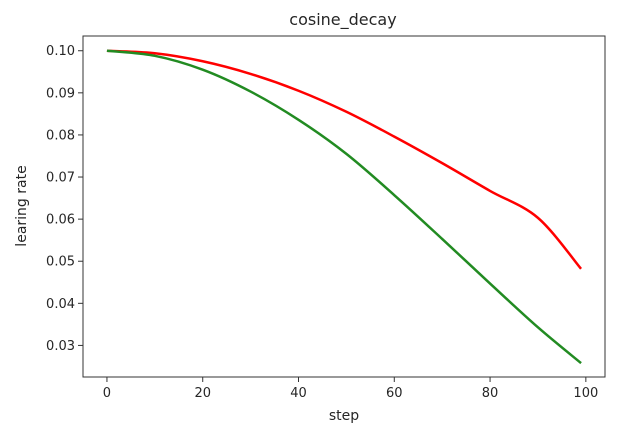 The image size is (636, 437). I want to click on y-tick-label: 0.06, so click(60, 220).